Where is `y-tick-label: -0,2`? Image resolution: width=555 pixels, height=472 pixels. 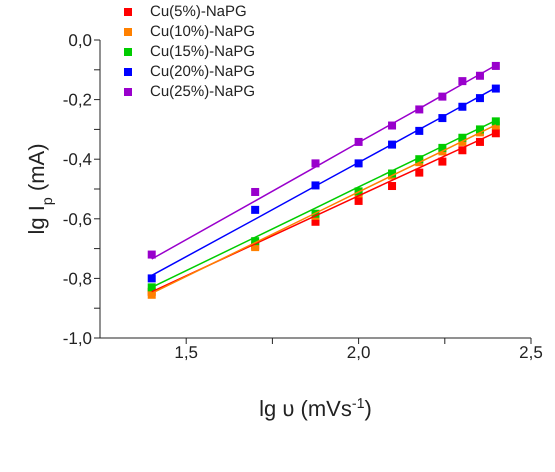 y-tick-label: -0,2 is located at coordinates (77, 100).